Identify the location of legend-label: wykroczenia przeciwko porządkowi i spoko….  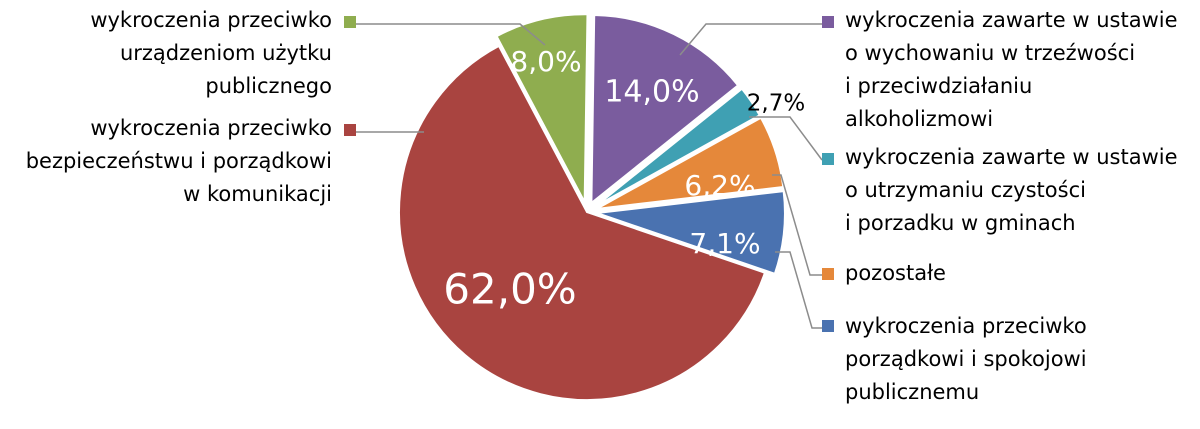
(966, 359).